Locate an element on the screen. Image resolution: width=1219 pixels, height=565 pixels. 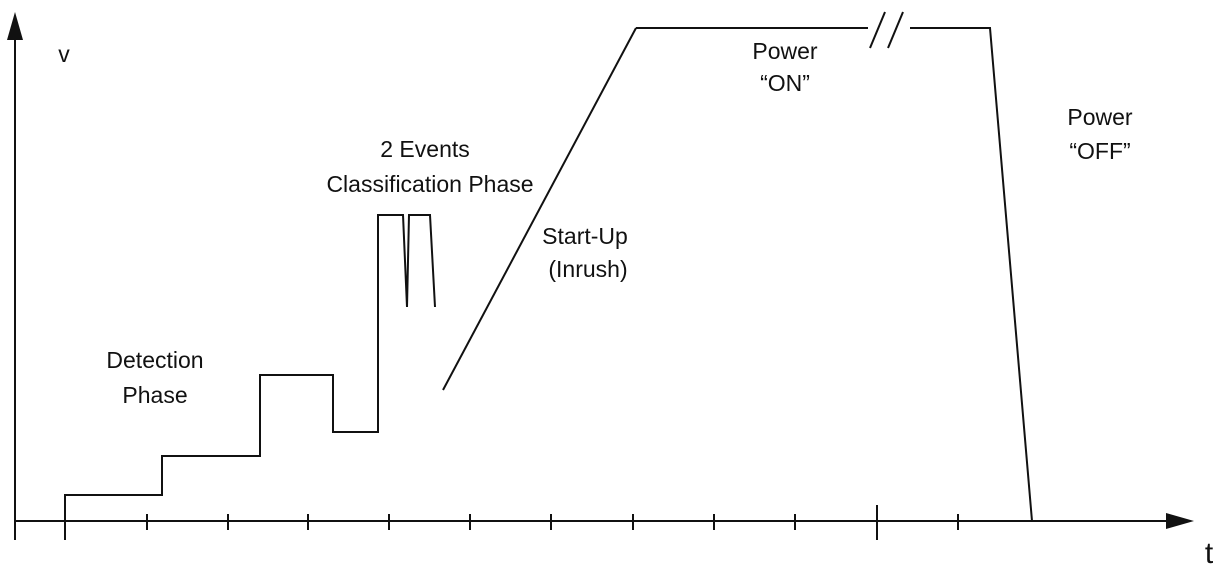
label-line: Classification Phase is located at coordinates (429, 184).